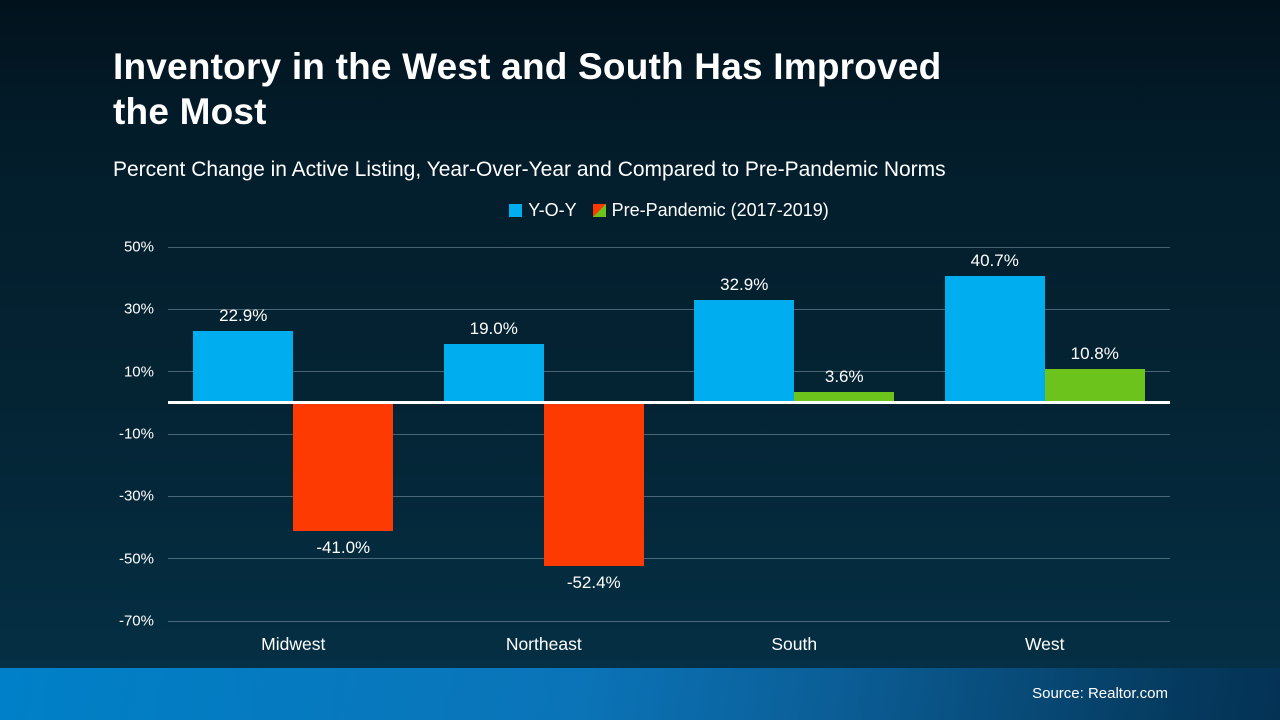  I want to click on data-label-midwest-pre-pandemic: -41.0%, so click(343, 547).